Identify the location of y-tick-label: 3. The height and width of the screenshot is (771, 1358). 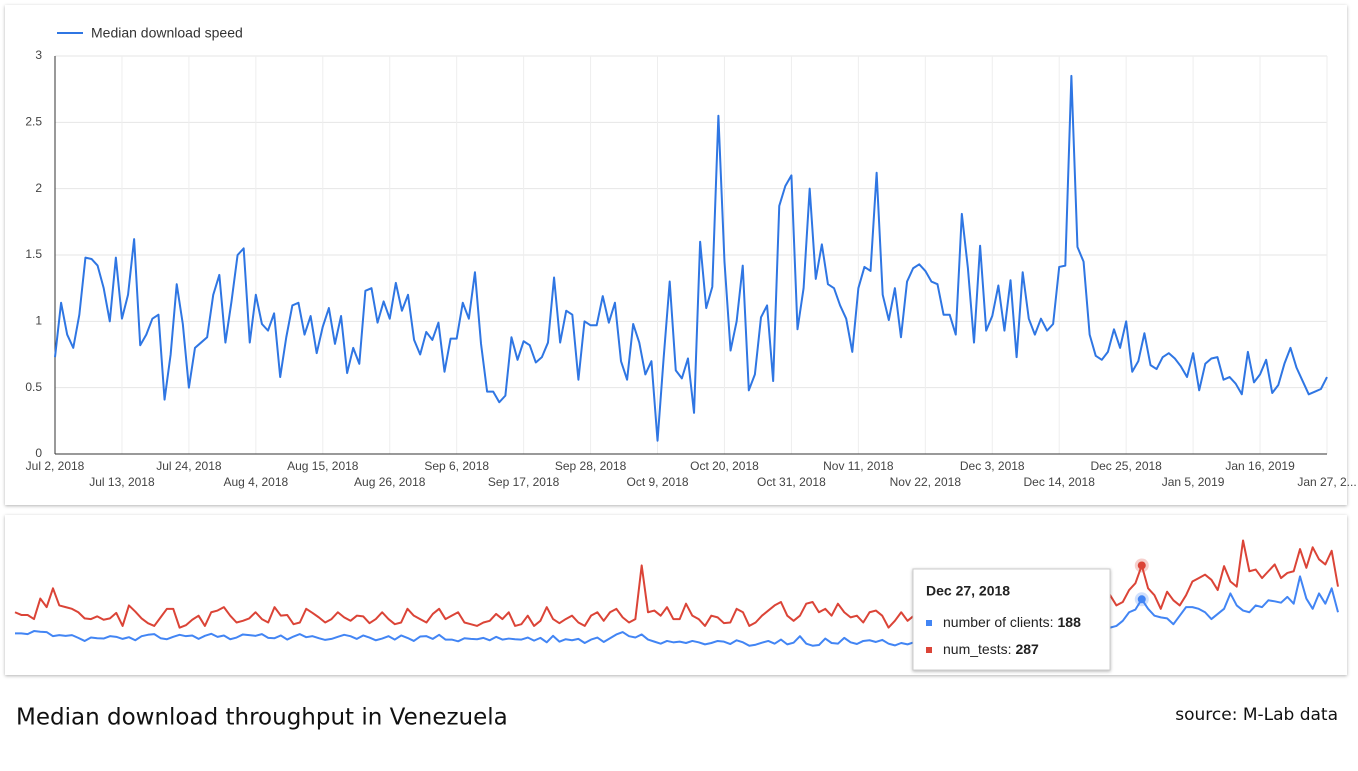
(38, 55).